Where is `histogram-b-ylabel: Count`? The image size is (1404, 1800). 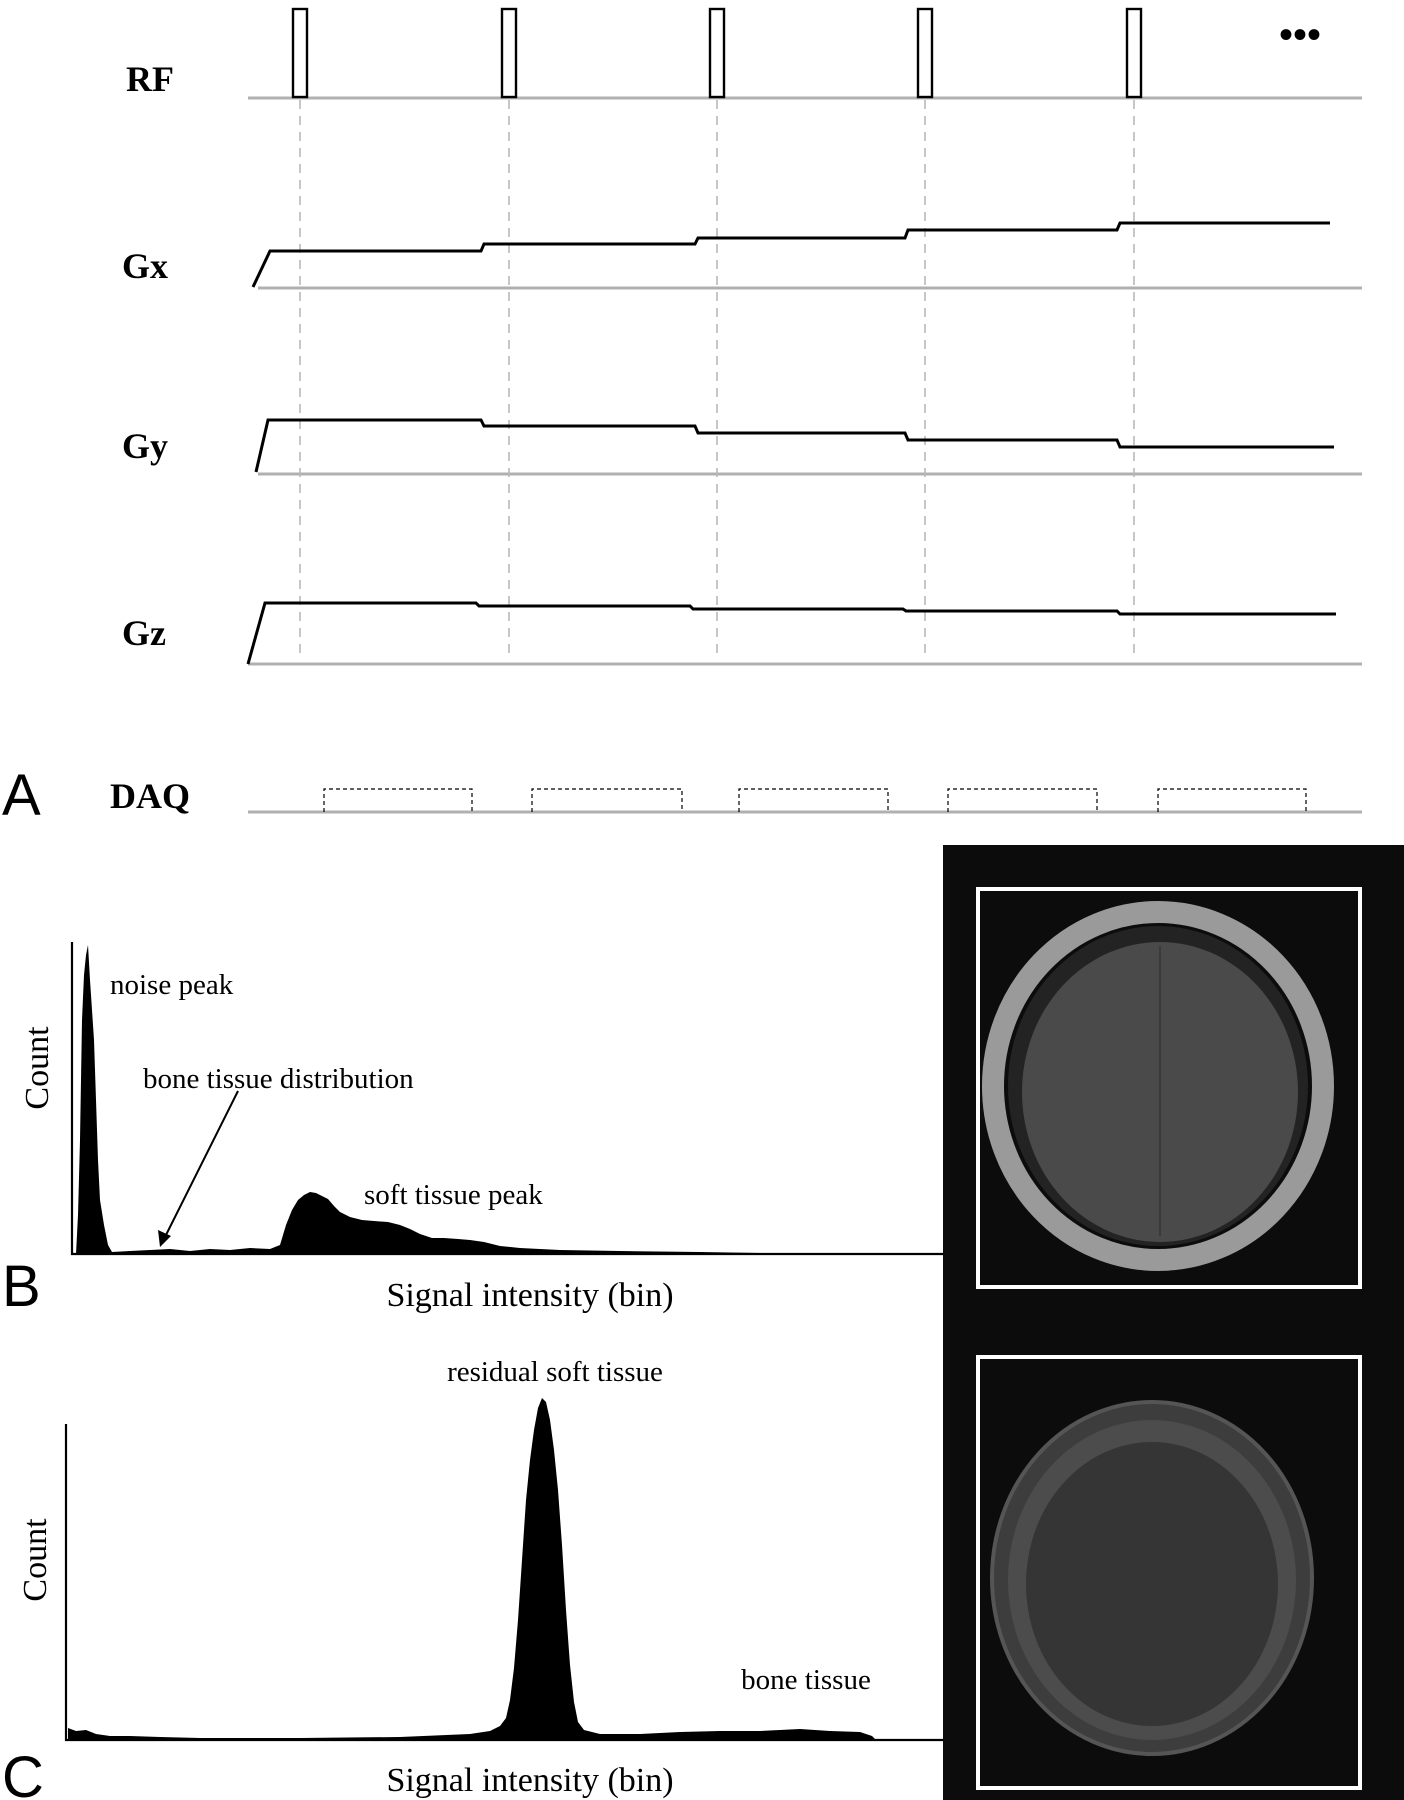
histogram-b-ylabel: Count is located at coordinates (37, 1068).